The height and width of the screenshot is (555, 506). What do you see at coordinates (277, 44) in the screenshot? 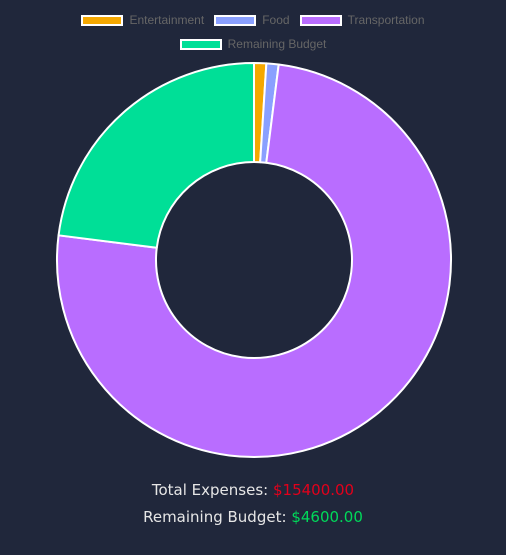
I see `legend-label: Remaining Budget` at bounding box center [277, 44].